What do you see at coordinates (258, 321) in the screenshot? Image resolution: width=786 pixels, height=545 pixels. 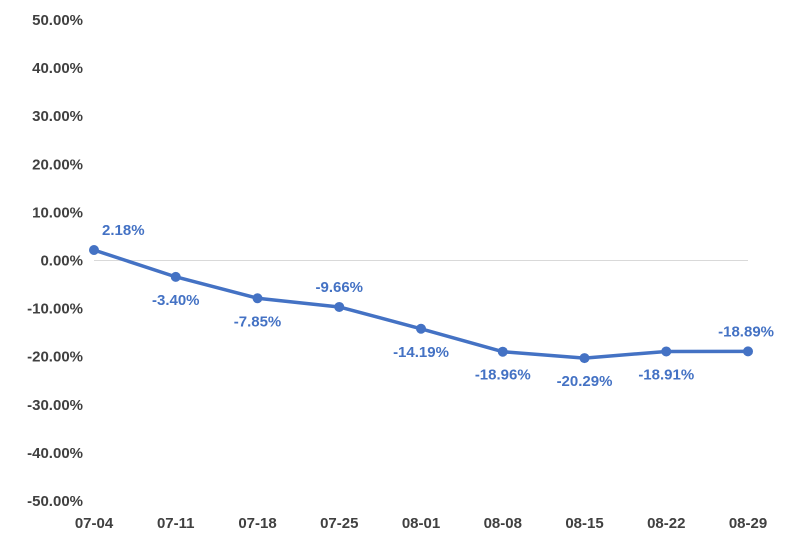 I see `data-label: -7.85%` at bounding box center [258, 321].